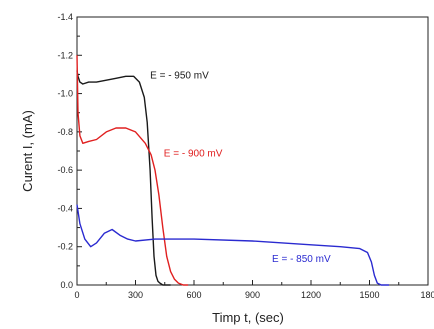  What do you see at coordinates (193, 295) in the screenshot?
I see `x-tick-label: 600` at bounding box center [193, 295].